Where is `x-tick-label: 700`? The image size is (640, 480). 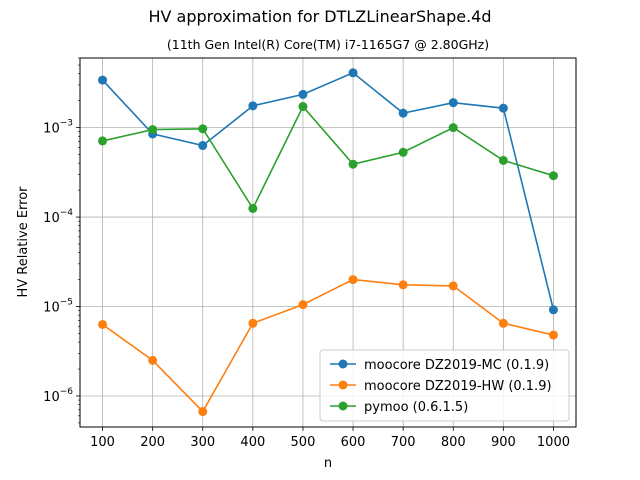 x-tick-label: 700 is located at coordinates (403, 442).